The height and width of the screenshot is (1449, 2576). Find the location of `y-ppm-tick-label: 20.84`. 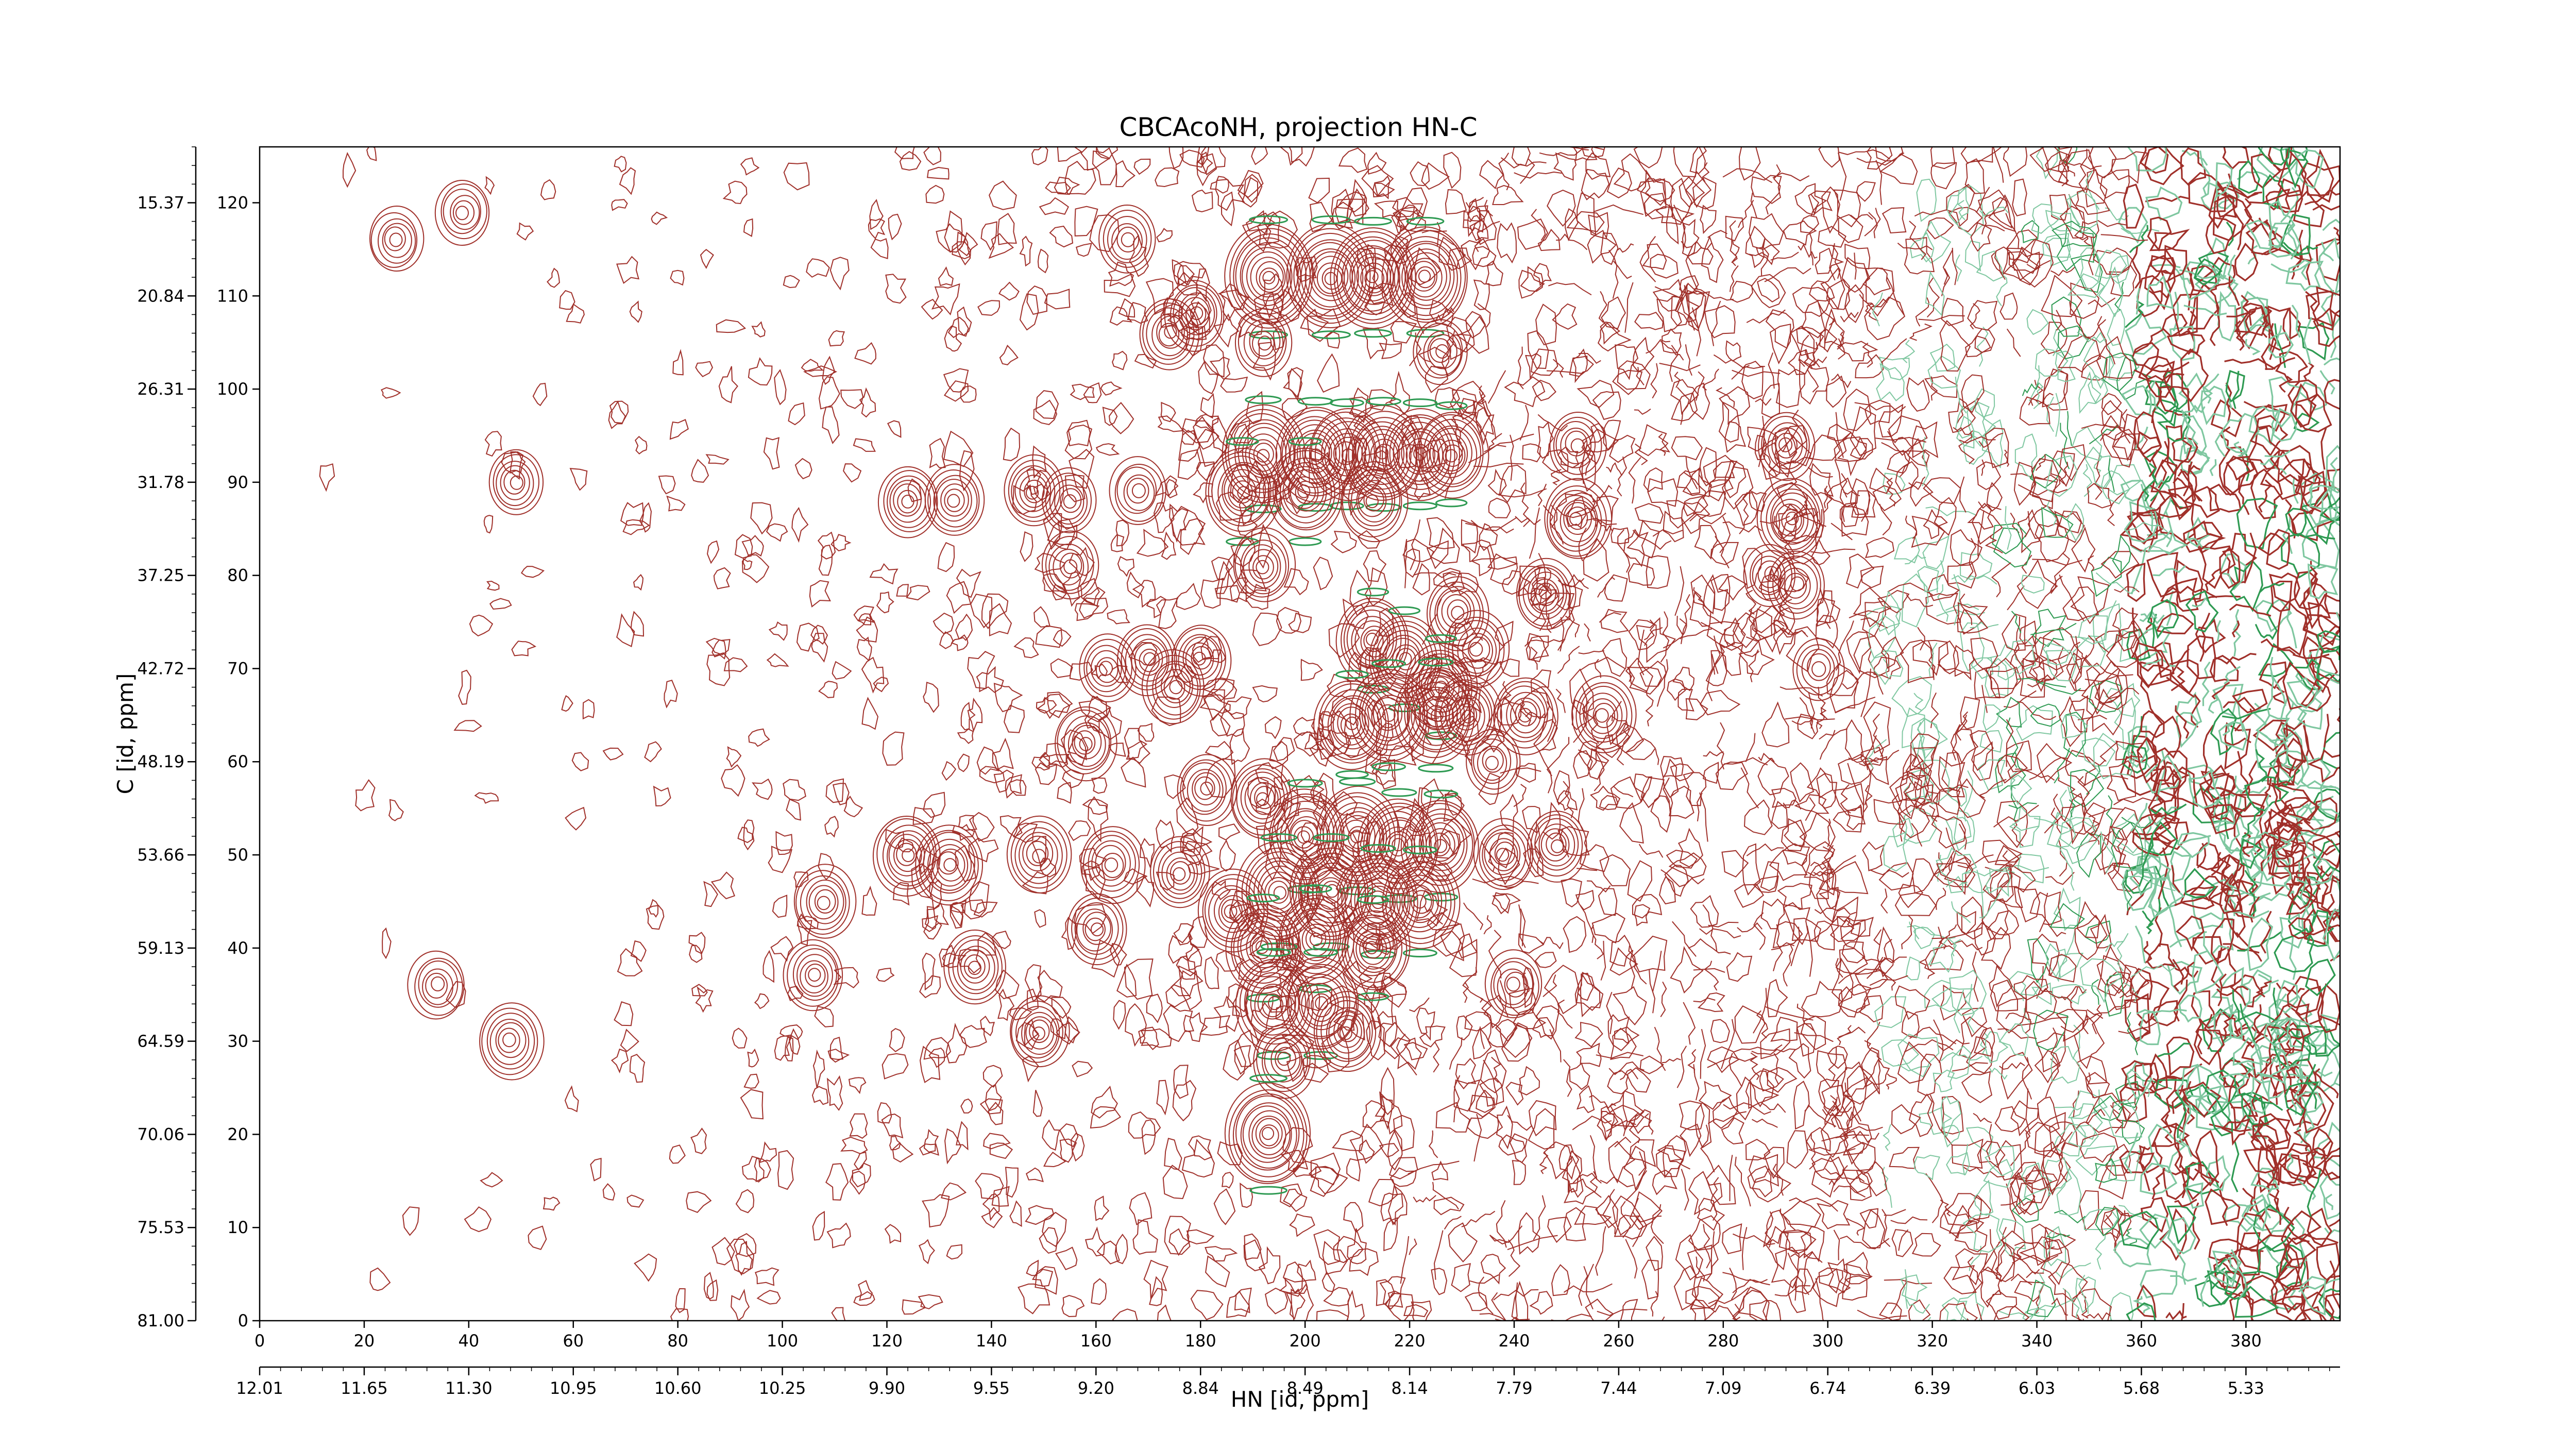

y-ppm-tick-label: 20.84 is located at coordinates (160, 296).